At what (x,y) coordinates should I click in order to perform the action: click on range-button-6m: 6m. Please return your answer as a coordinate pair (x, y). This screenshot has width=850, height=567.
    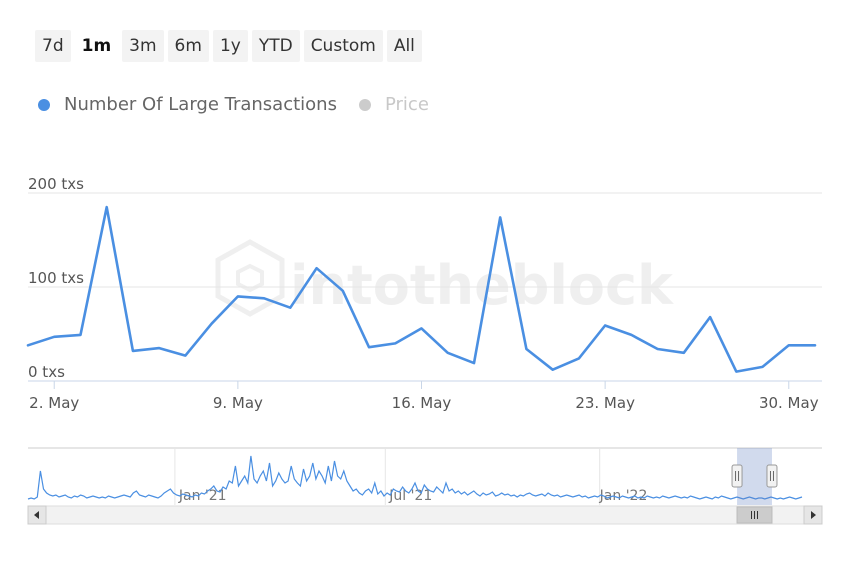
    Looking at the image, I should click on (188, 46).